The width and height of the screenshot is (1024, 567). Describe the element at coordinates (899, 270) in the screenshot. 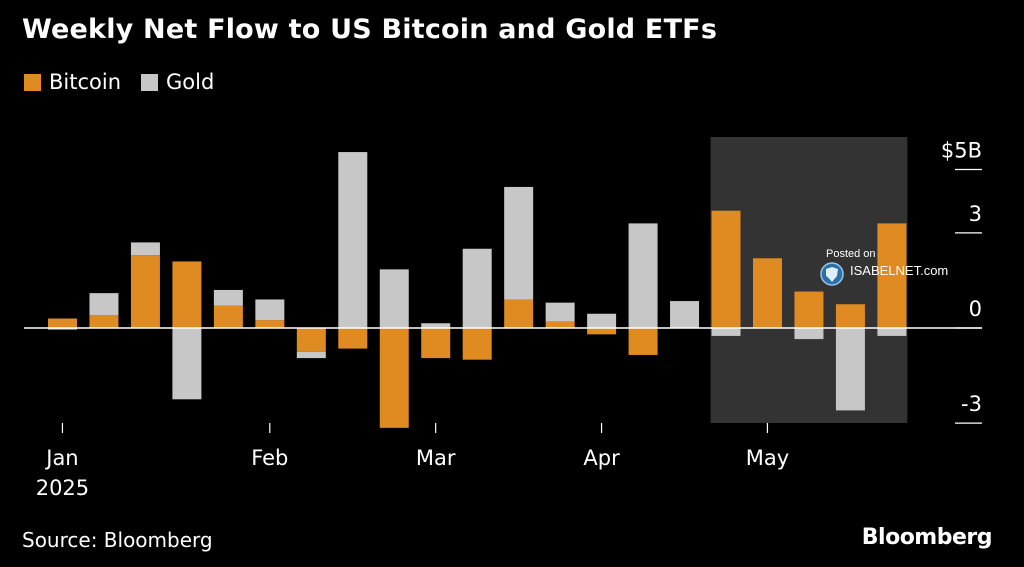

I see `watermark-site-text: ISABELNET.com` at that location.